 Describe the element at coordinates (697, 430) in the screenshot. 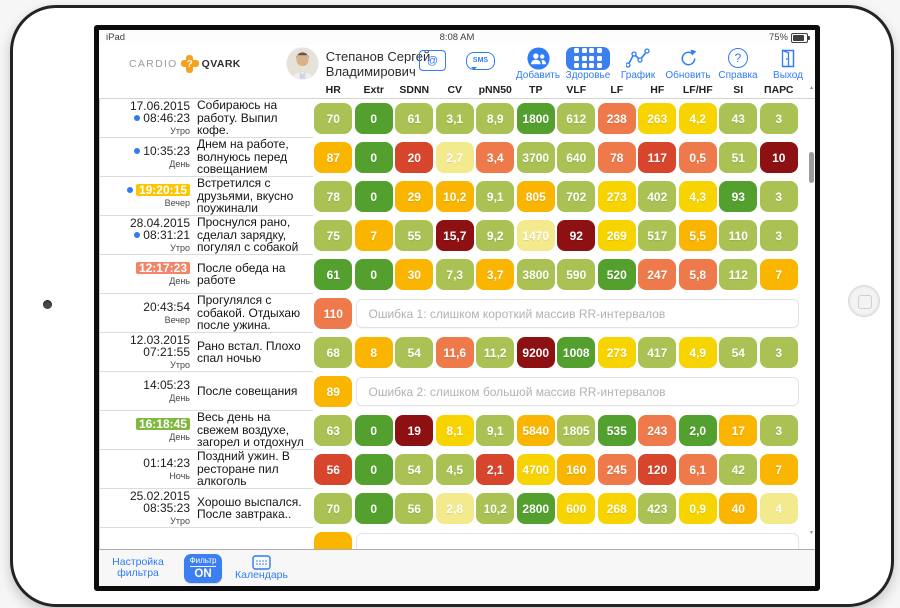

I see `metric-cell: 2,0` at that location.